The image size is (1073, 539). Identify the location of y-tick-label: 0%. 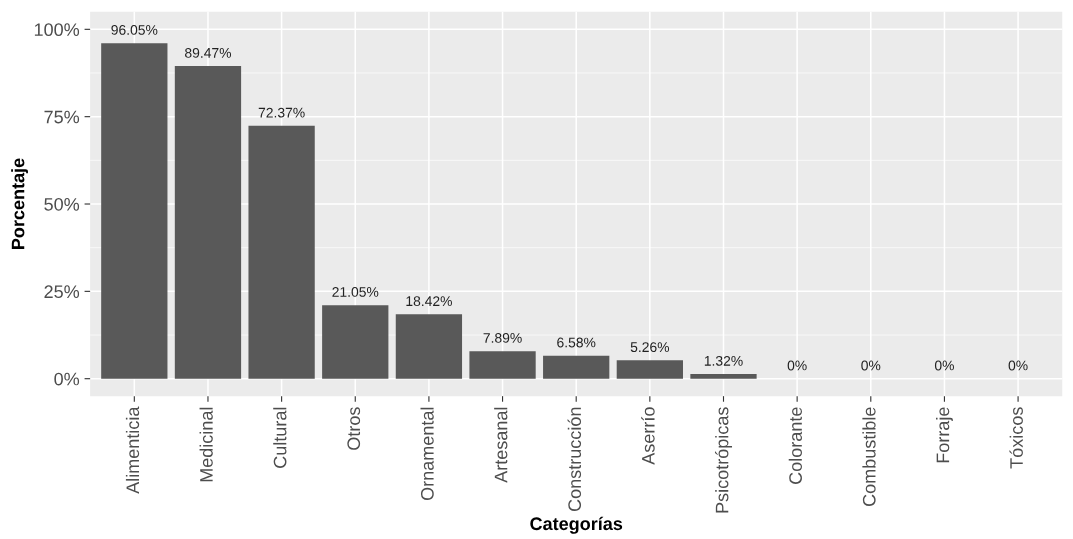
(67, 379).